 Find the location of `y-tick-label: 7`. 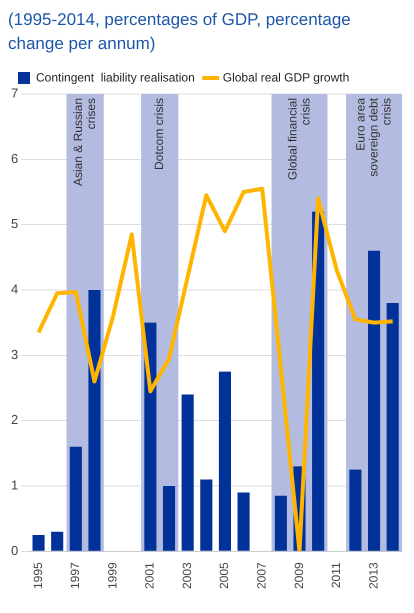

y-tick-label: 7 is located at coordinates (14, 93).